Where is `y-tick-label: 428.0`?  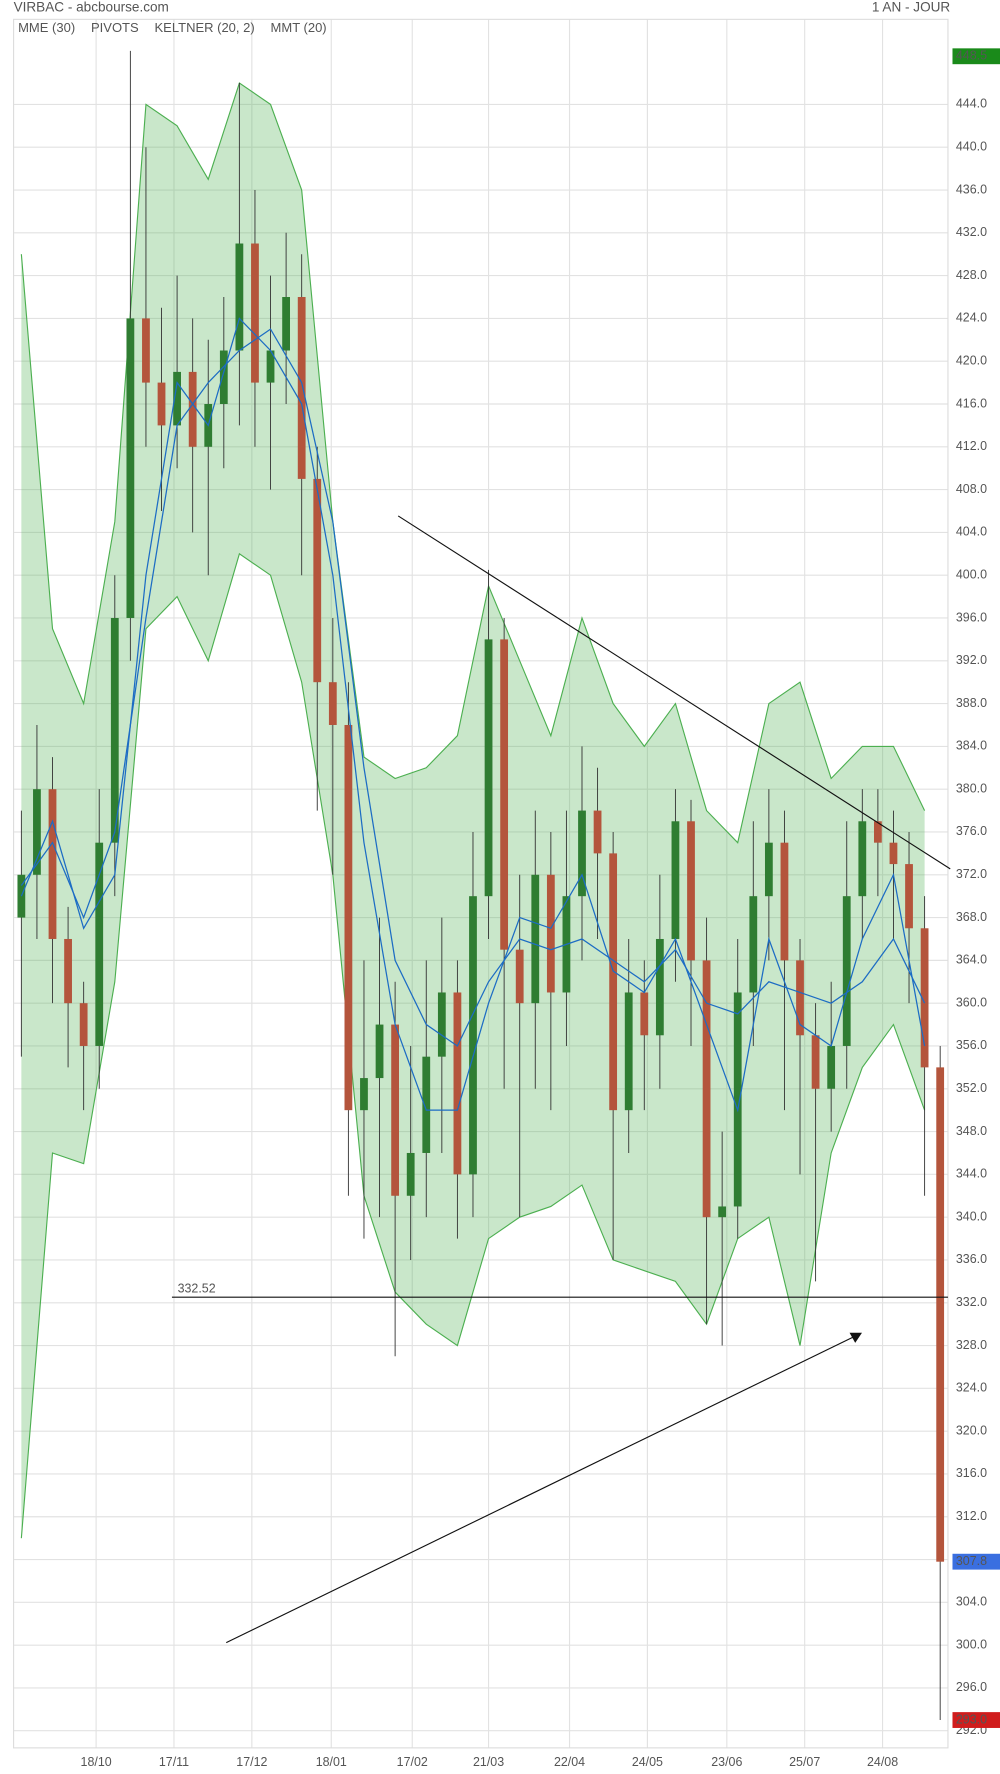 y-tick-label: 428.0 is located at coordinates (971, 275).